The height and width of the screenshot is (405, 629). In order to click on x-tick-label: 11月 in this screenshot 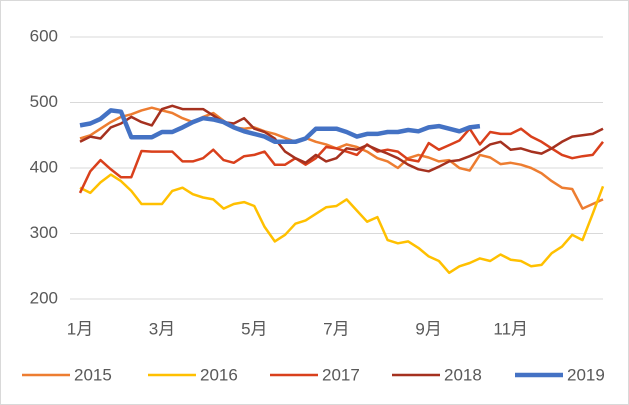, I will do `click(510, 328)`.